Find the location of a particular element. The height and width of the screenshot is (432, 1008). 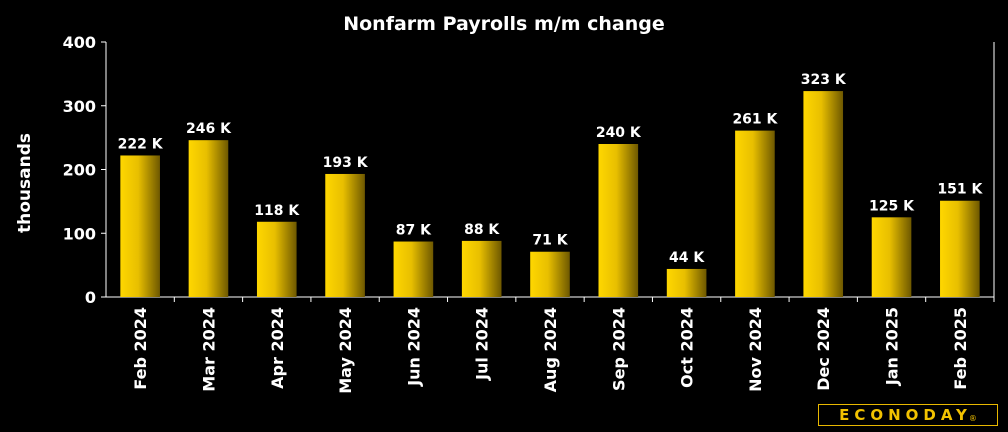

econoday-logo: ECONODAY ® is located at coordinates (908, 415).